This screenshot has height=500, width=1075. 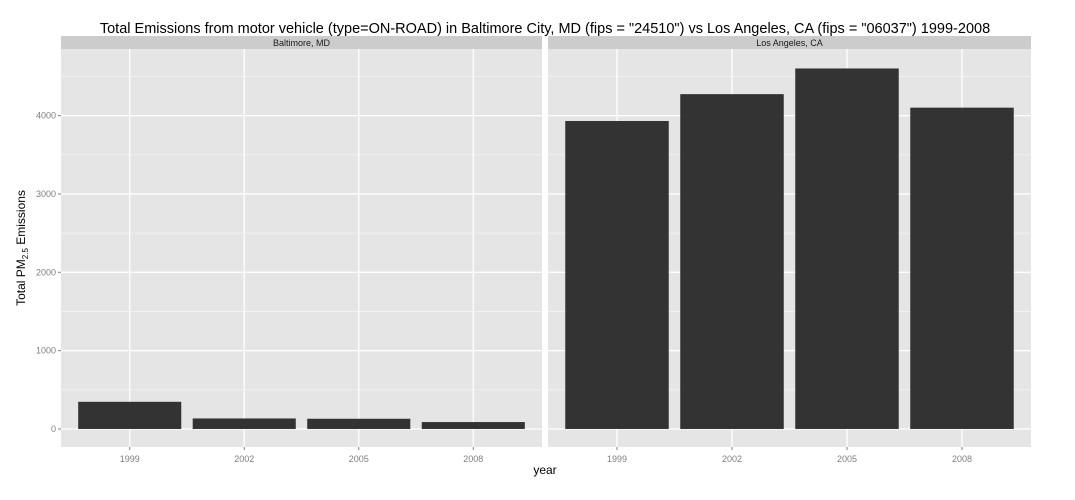 What do you see at coordinates (544, 470) in the screenshot?
I see `x-axis-title: year` at bounding box center [544, 470].